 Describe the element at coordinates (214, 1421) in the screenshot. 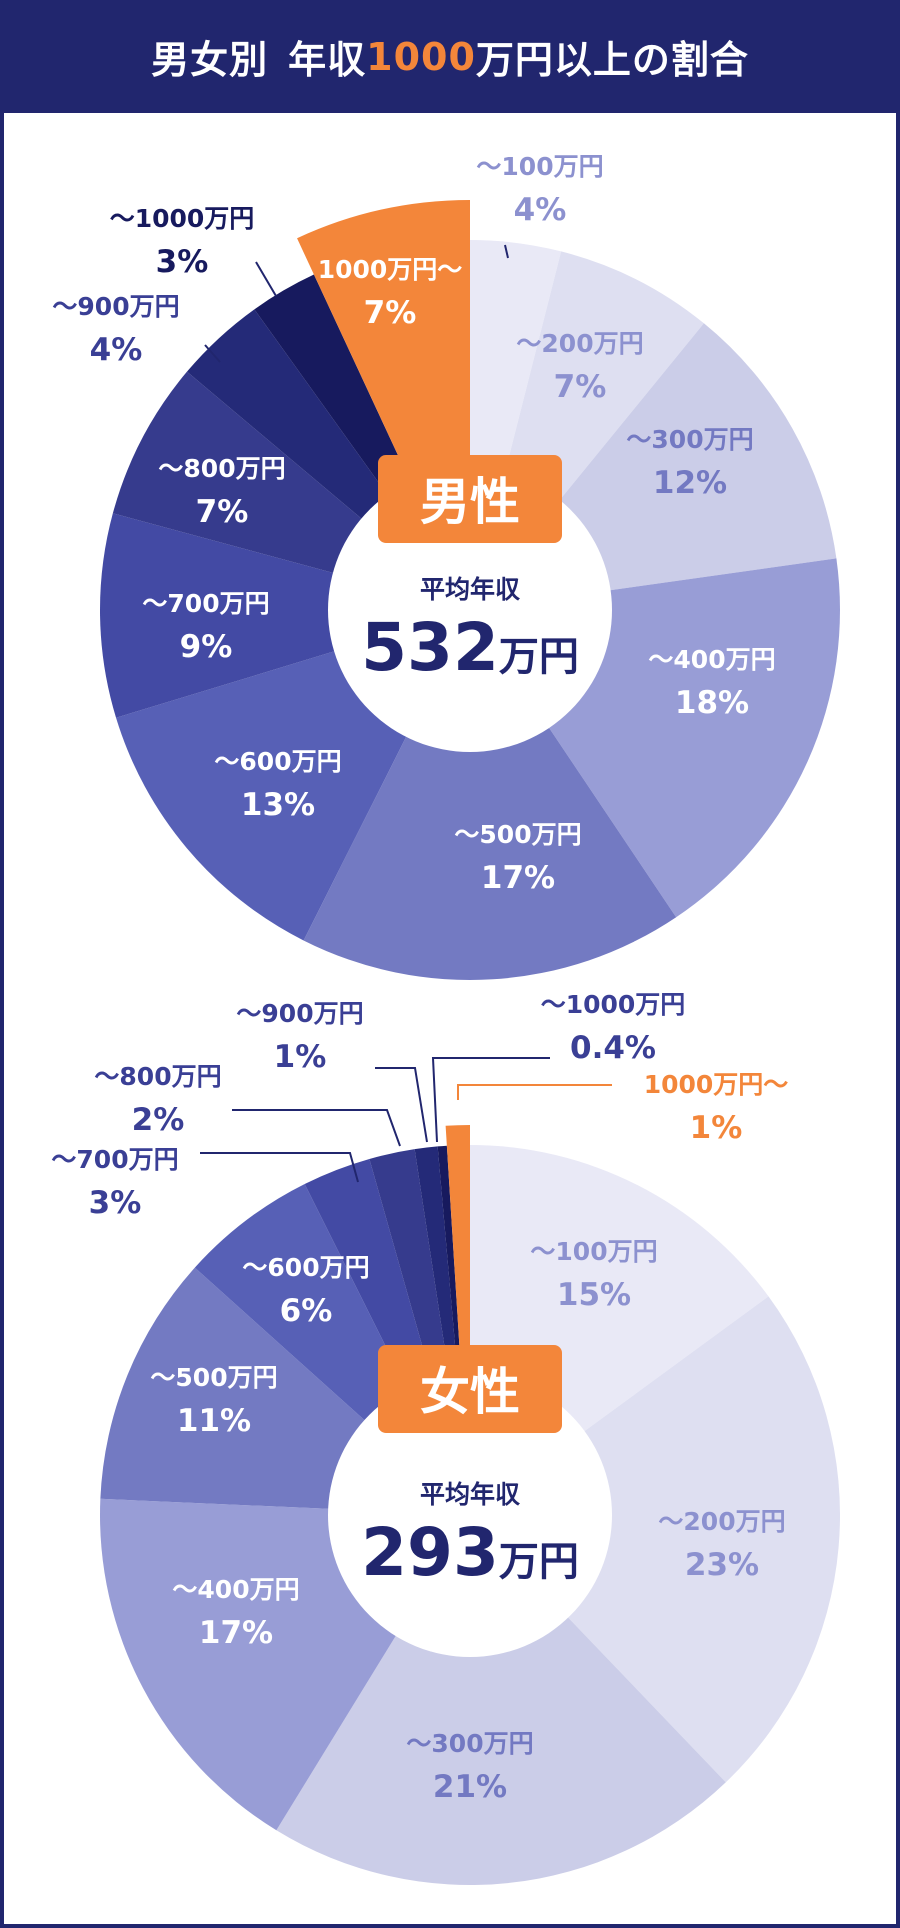

I see `slice-percent-label: 11%` at that location.